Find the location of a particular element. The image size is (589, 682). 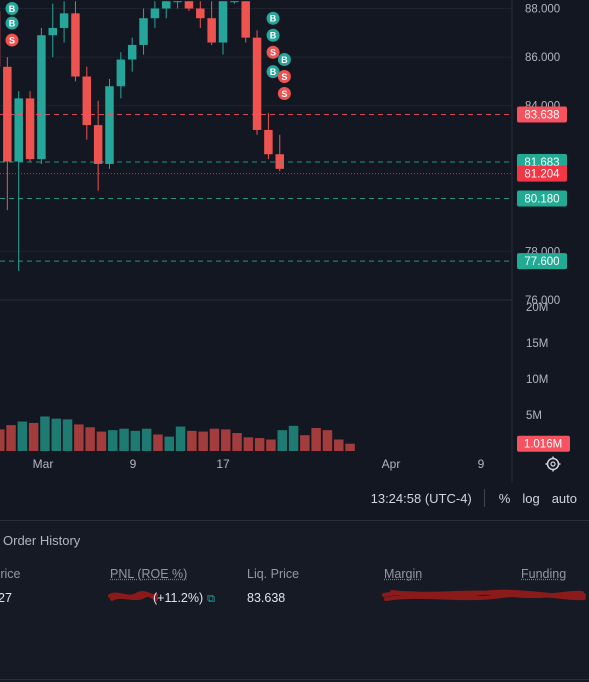

col-liq-price-header: Liq. Price is located at coordinates (273, 574).